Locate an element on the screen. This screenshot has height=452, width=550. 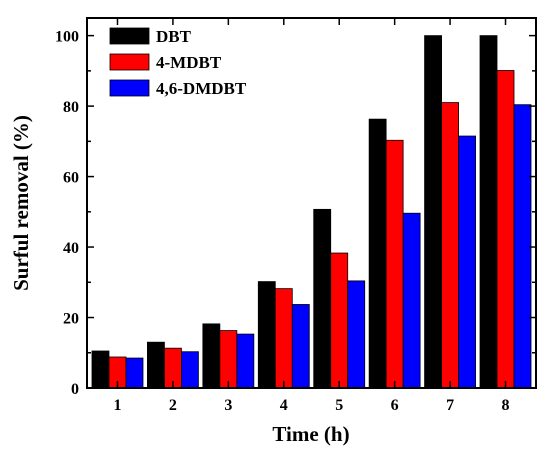
x-tick-label: 6 is located at coordinates (395, 405).